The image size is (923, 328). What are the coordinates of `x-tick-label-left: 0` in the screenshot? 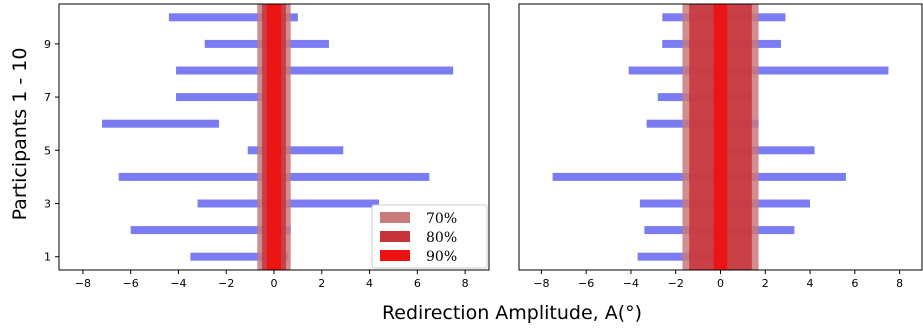 It's located at (274, 283).